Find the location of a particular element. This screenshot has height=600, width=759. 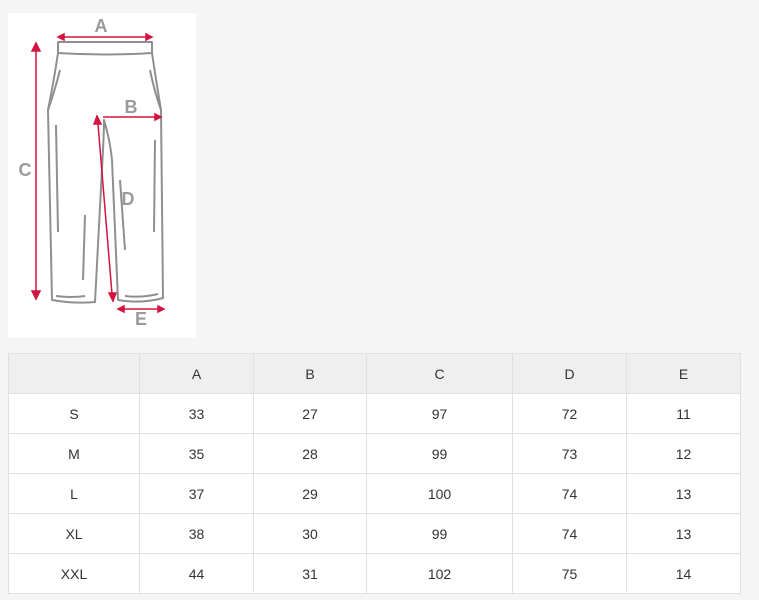

value-cell: 100 is located at coordinates (439, 493).